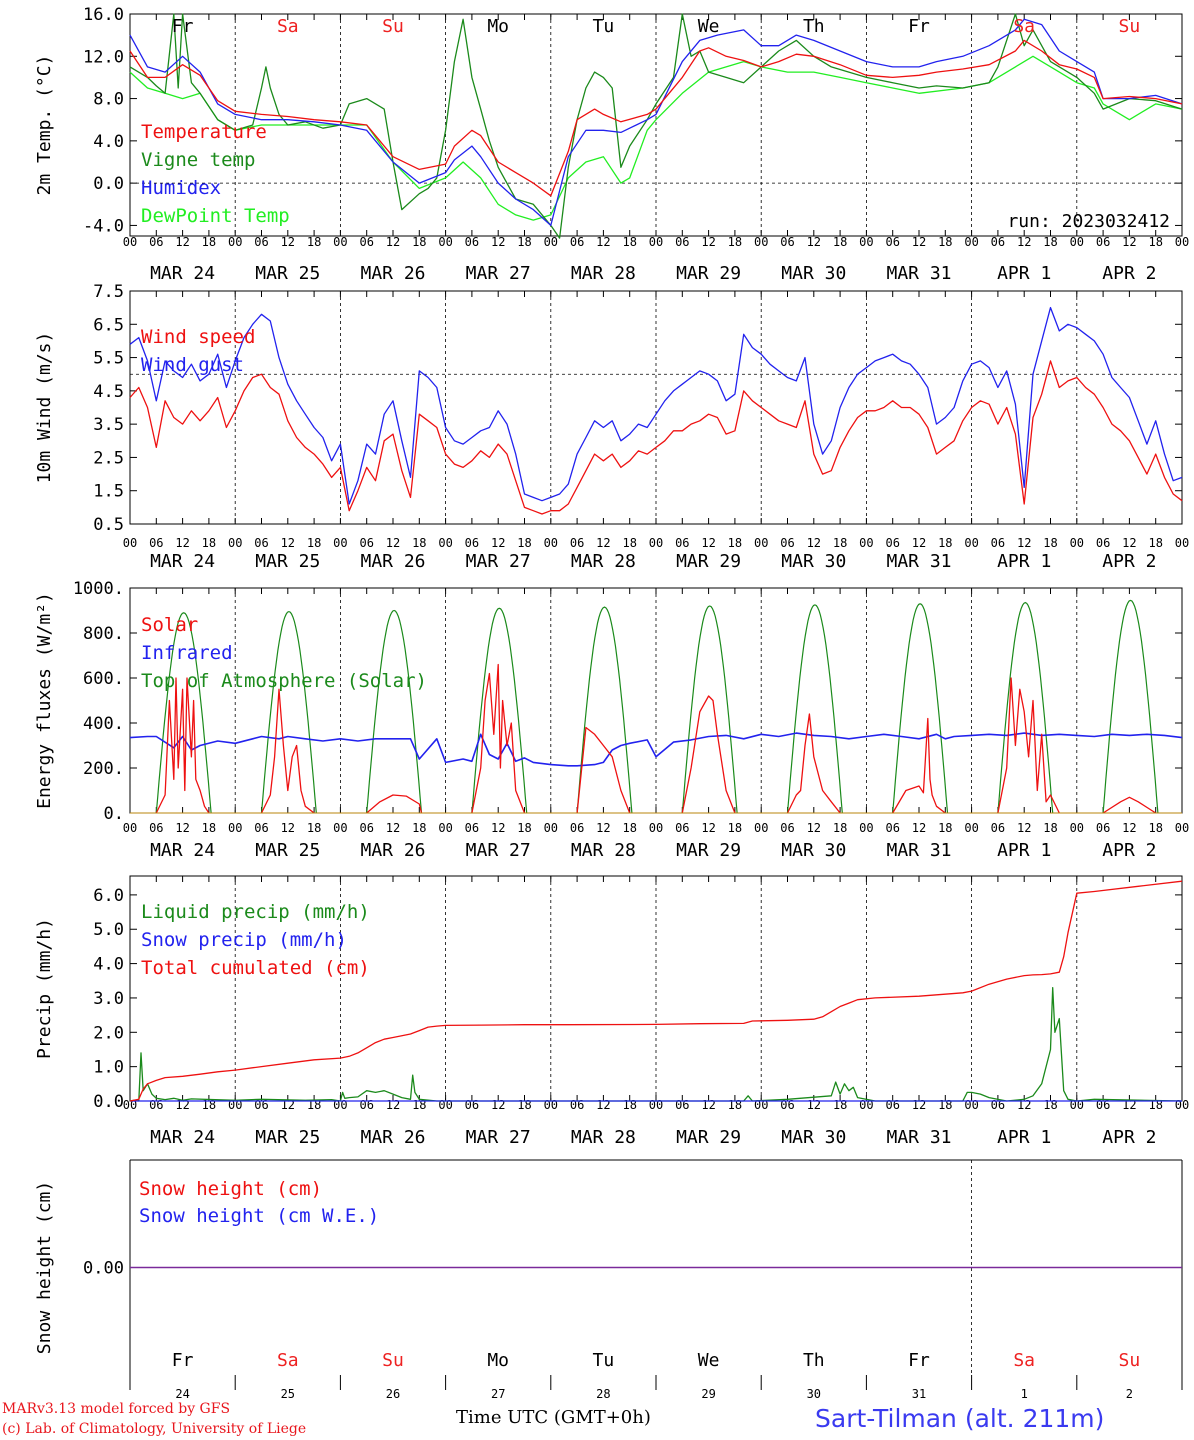 This screenshot has width=1194, height=1440. Describe the element at coordinates (169, 625) in the screenshot. I see `legend-entry: Solar` at that location.